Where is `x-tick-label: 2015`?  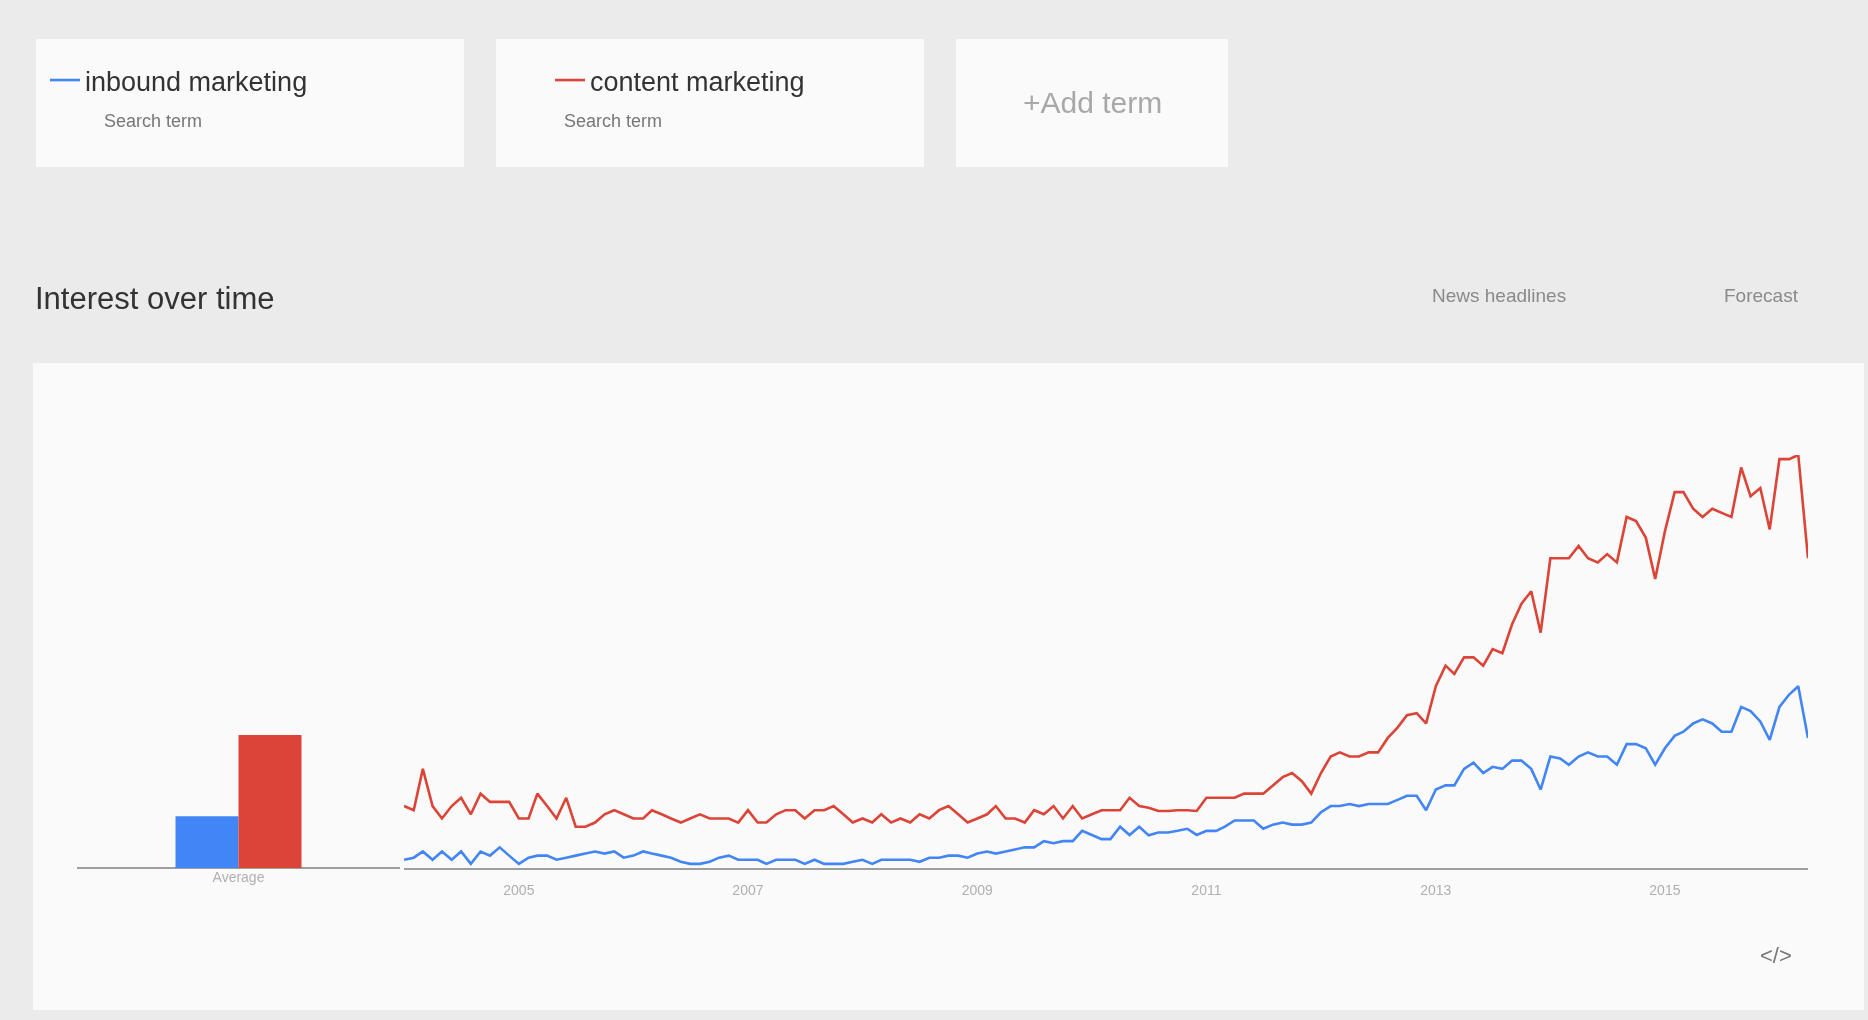 x-tick-label: 2015 is located at coordinates (1665, 889).